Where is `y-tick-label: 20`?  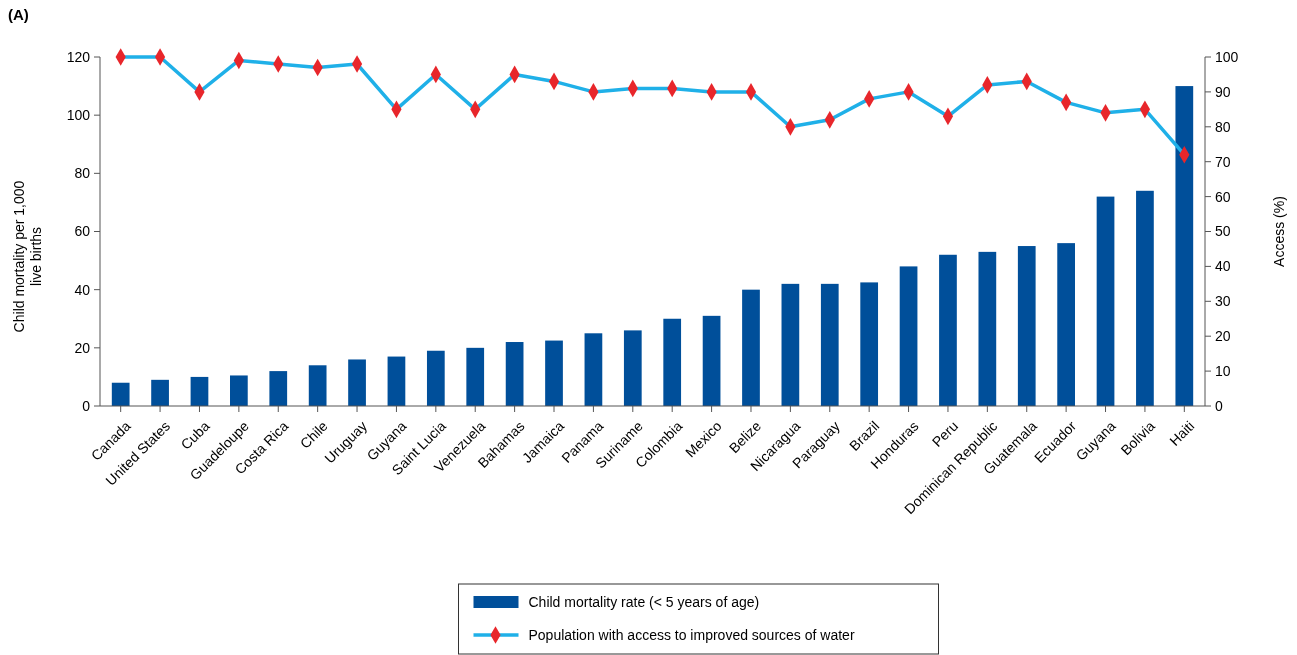
y-tick-label: 20 is located at coordinates (82, 347).